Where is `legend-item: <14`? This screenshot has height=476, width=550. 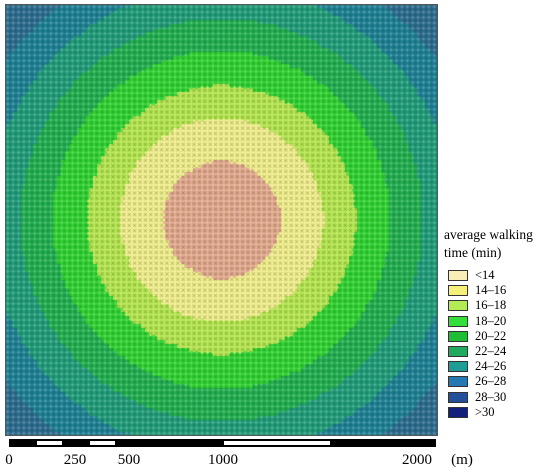
legend-item: <14 is located at coordinates (496, 275).